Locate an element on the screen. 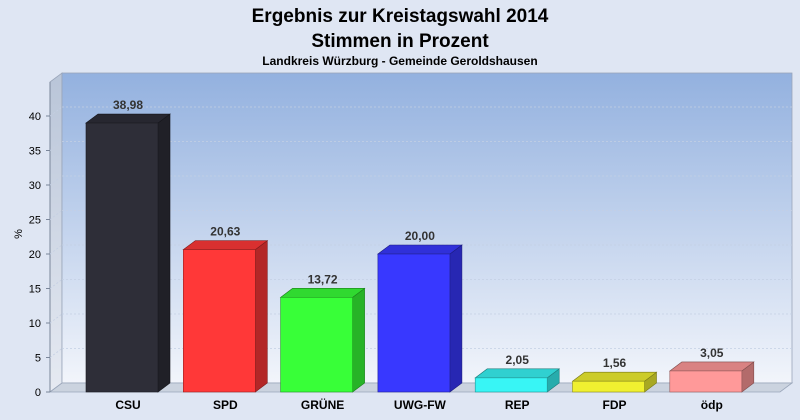  y-tick-label: 15 is located at coordinates (35, 290).